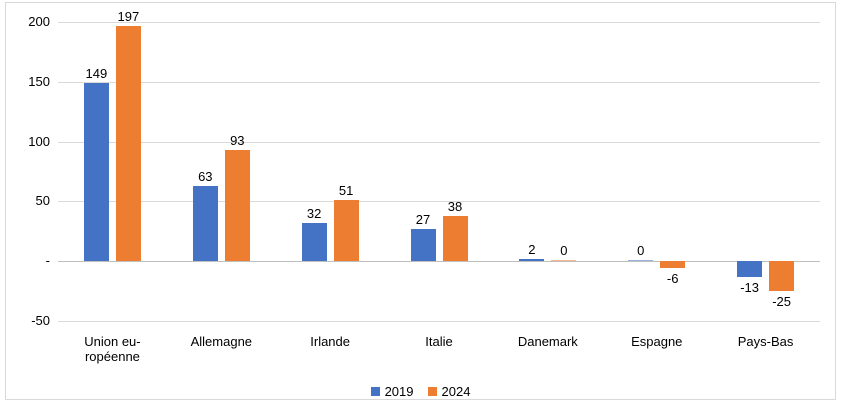 The width and height of the screenshot is (844, 403). I want to click on data-label: 93, so click(237, 140).